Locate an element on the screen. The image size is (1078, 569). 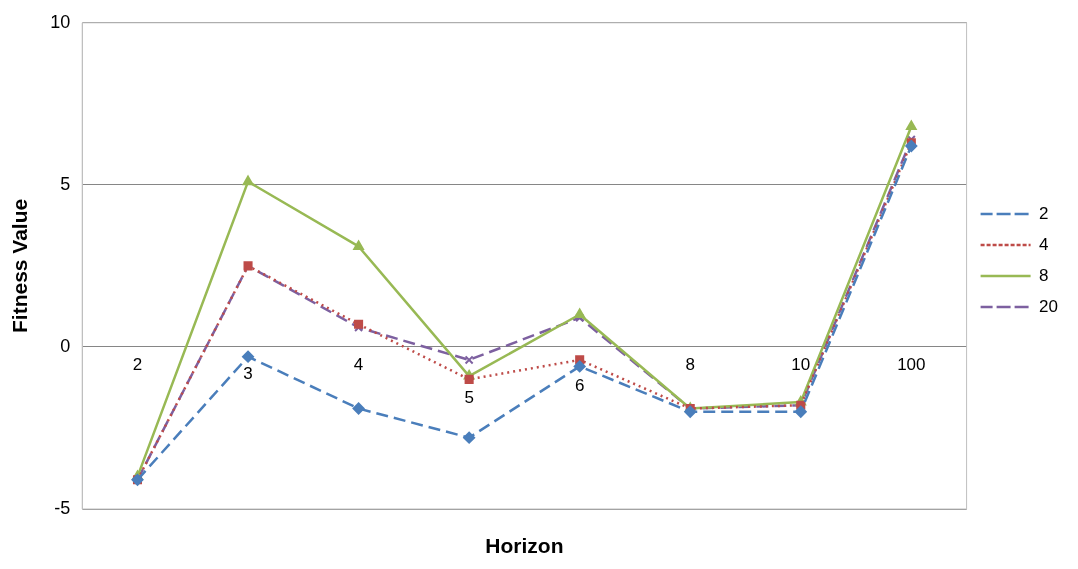
x-axis-title: Horizon is located at coordinates (524, 545).